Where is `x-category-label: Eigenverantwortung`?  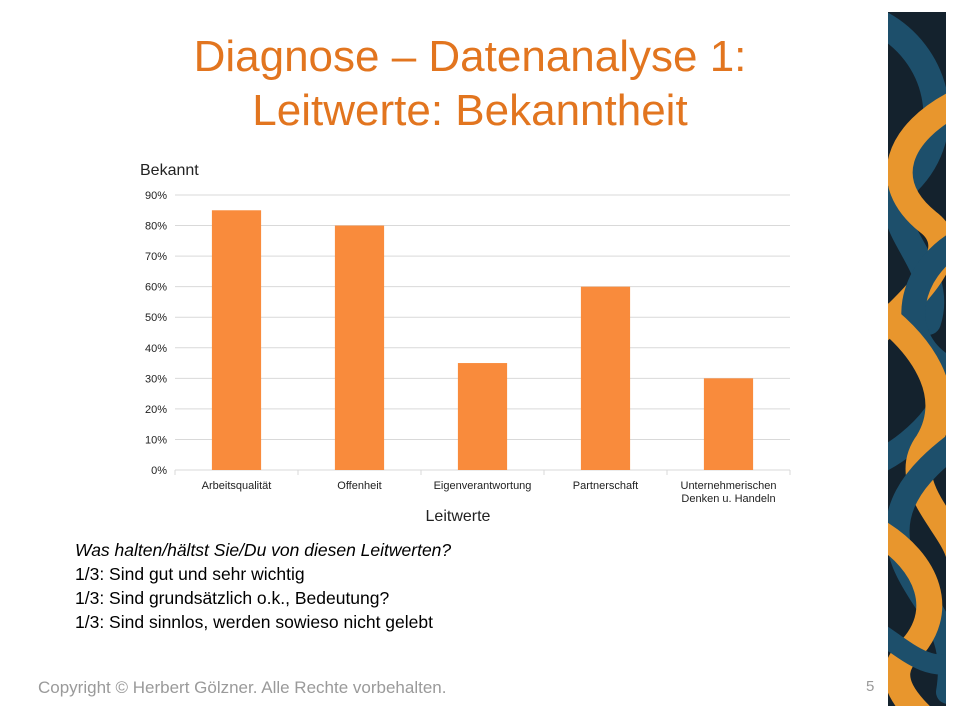 x-category-label: Eigenverantwortung is located at coordinates (483, 486).